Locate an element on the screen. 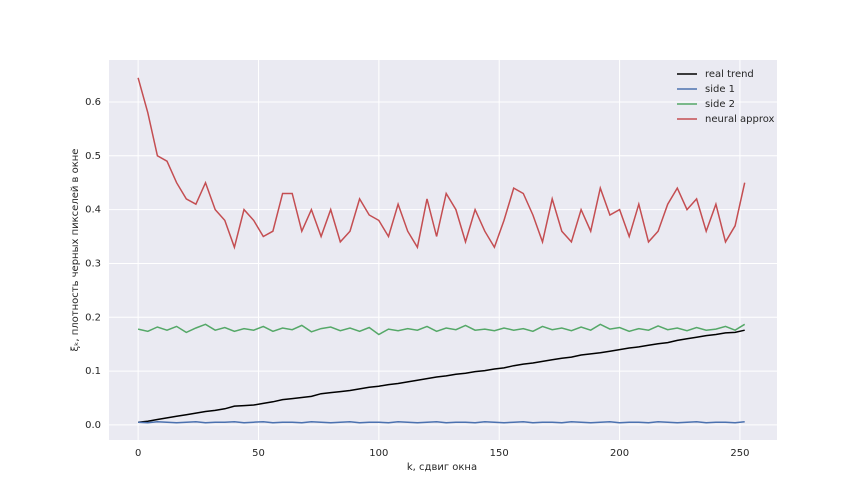  y-tick-label: 0.5 is located at coordinates (93, 156).